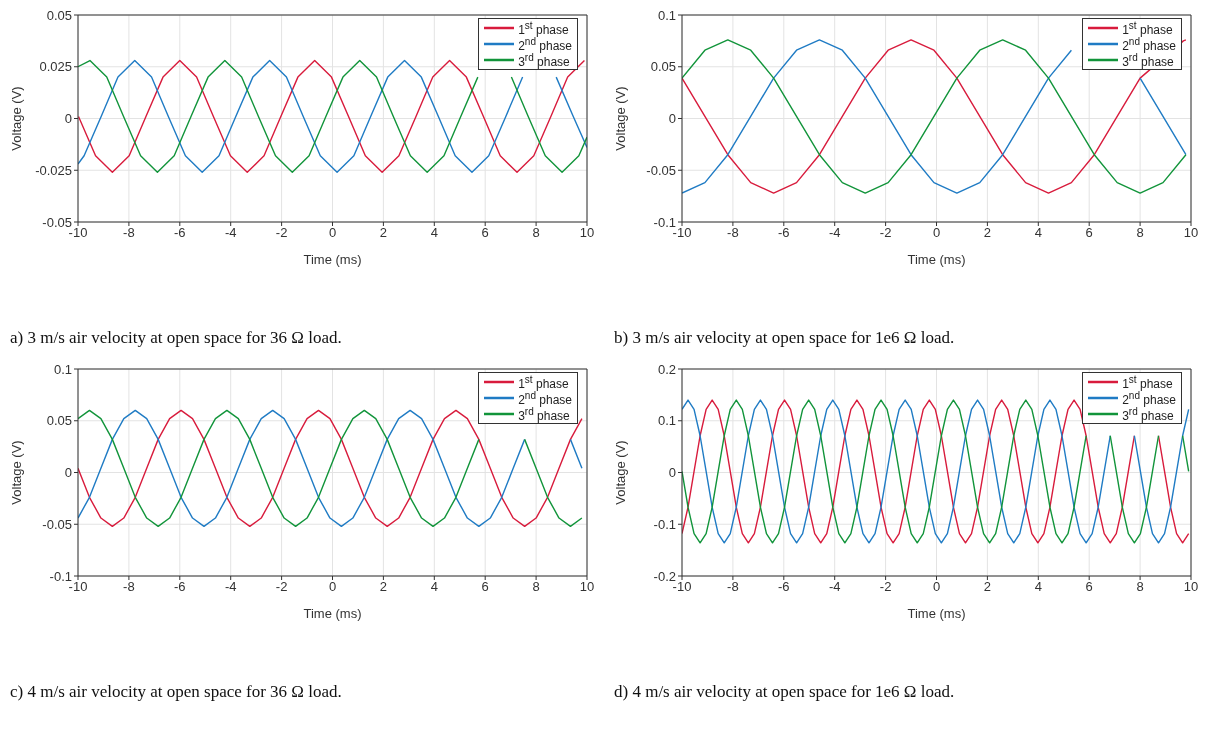 The height and width of the screenshot is (740, 1212). What do you see at coordinates (176, 338) in the screenshot?
I see `text: a) 3 m/s air velocity at open space for 36 Ω load.` at bounding box center [176, 338].